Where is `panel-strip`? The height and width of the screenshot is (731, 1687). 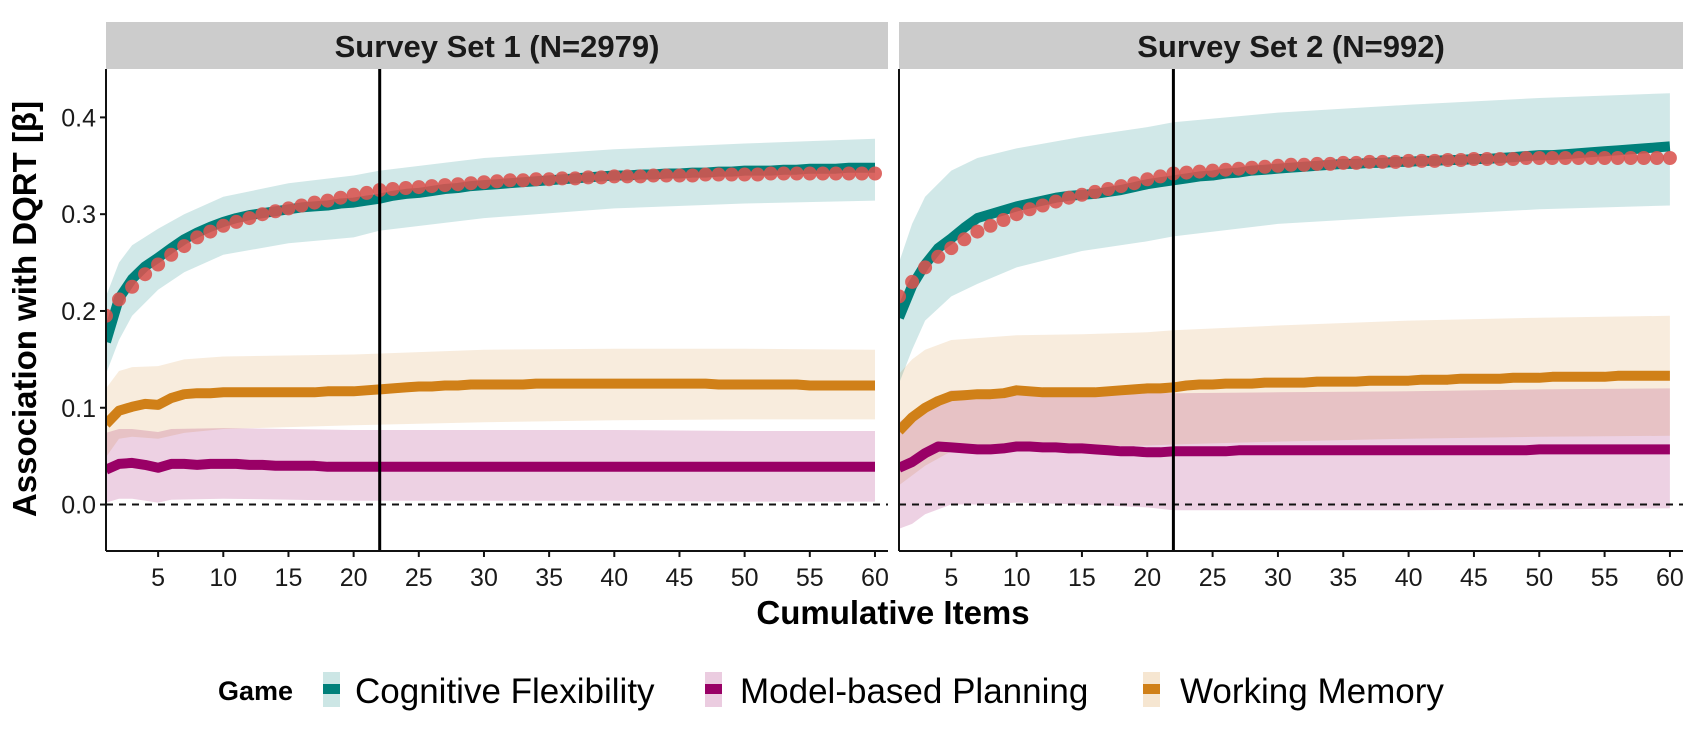 panel-strip is located at coordinates (1291, 45).